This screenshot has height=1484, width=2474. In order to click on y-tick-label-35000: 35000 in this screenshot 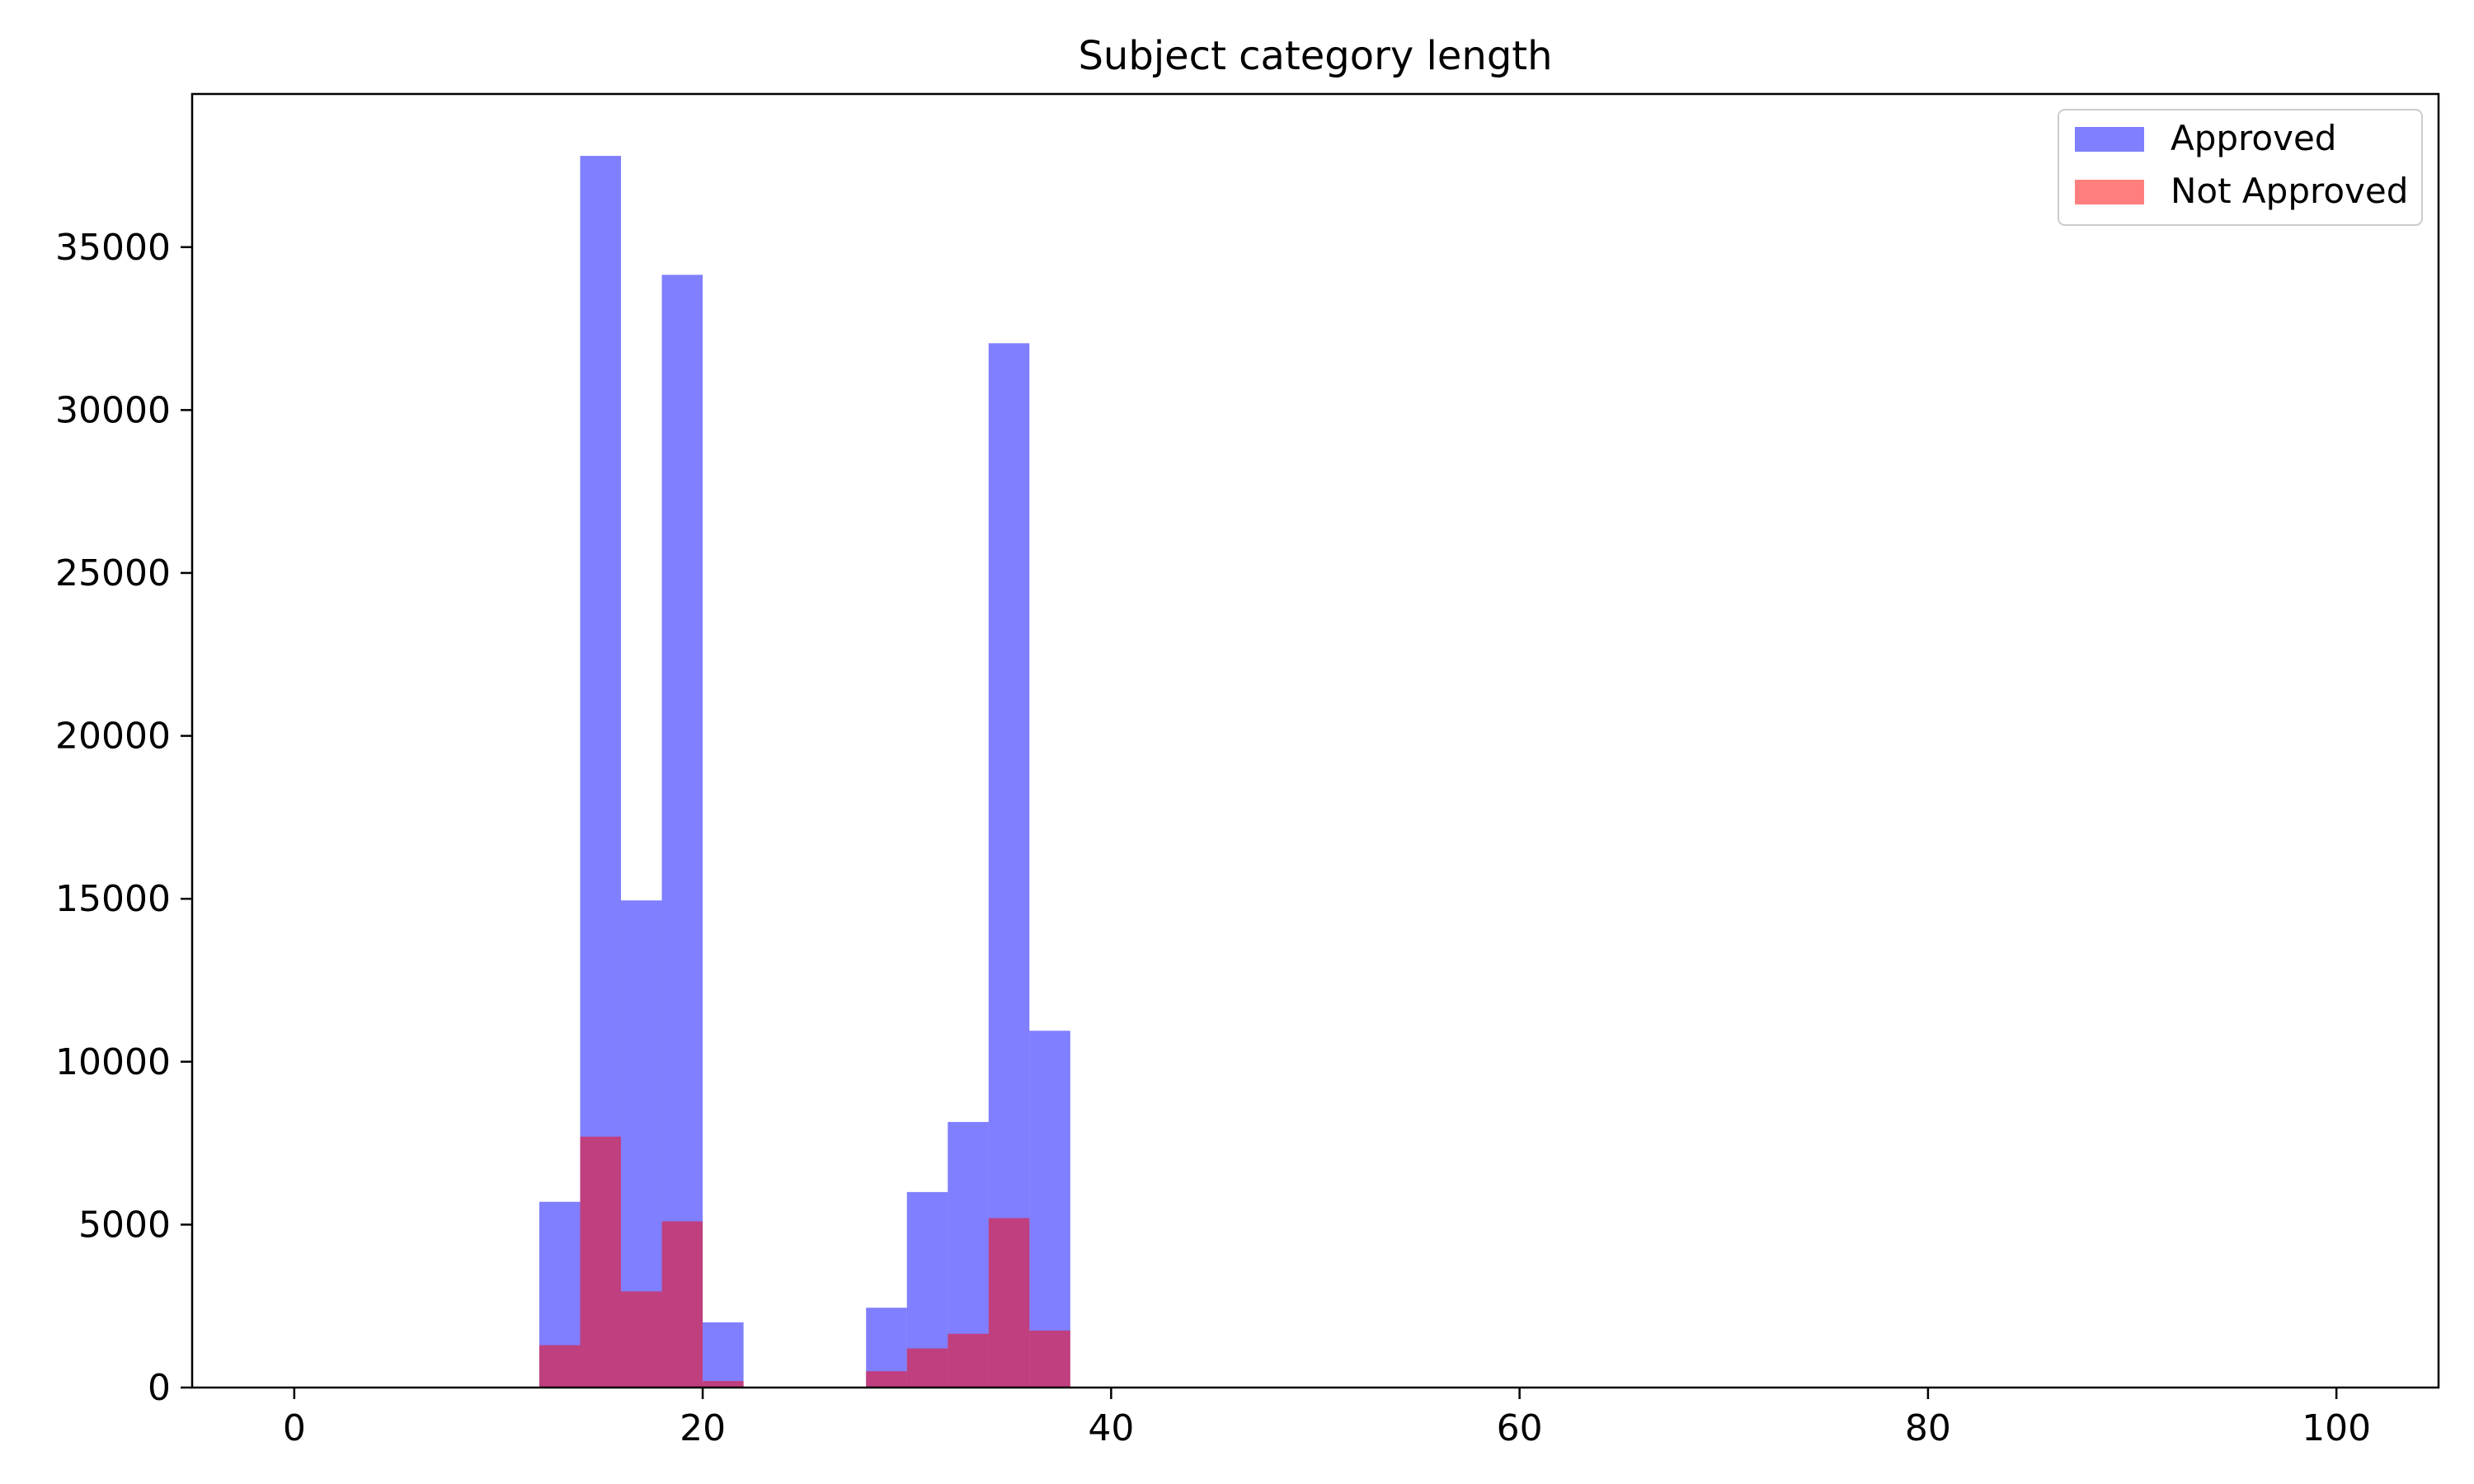, I will do `click(113, 248)`.